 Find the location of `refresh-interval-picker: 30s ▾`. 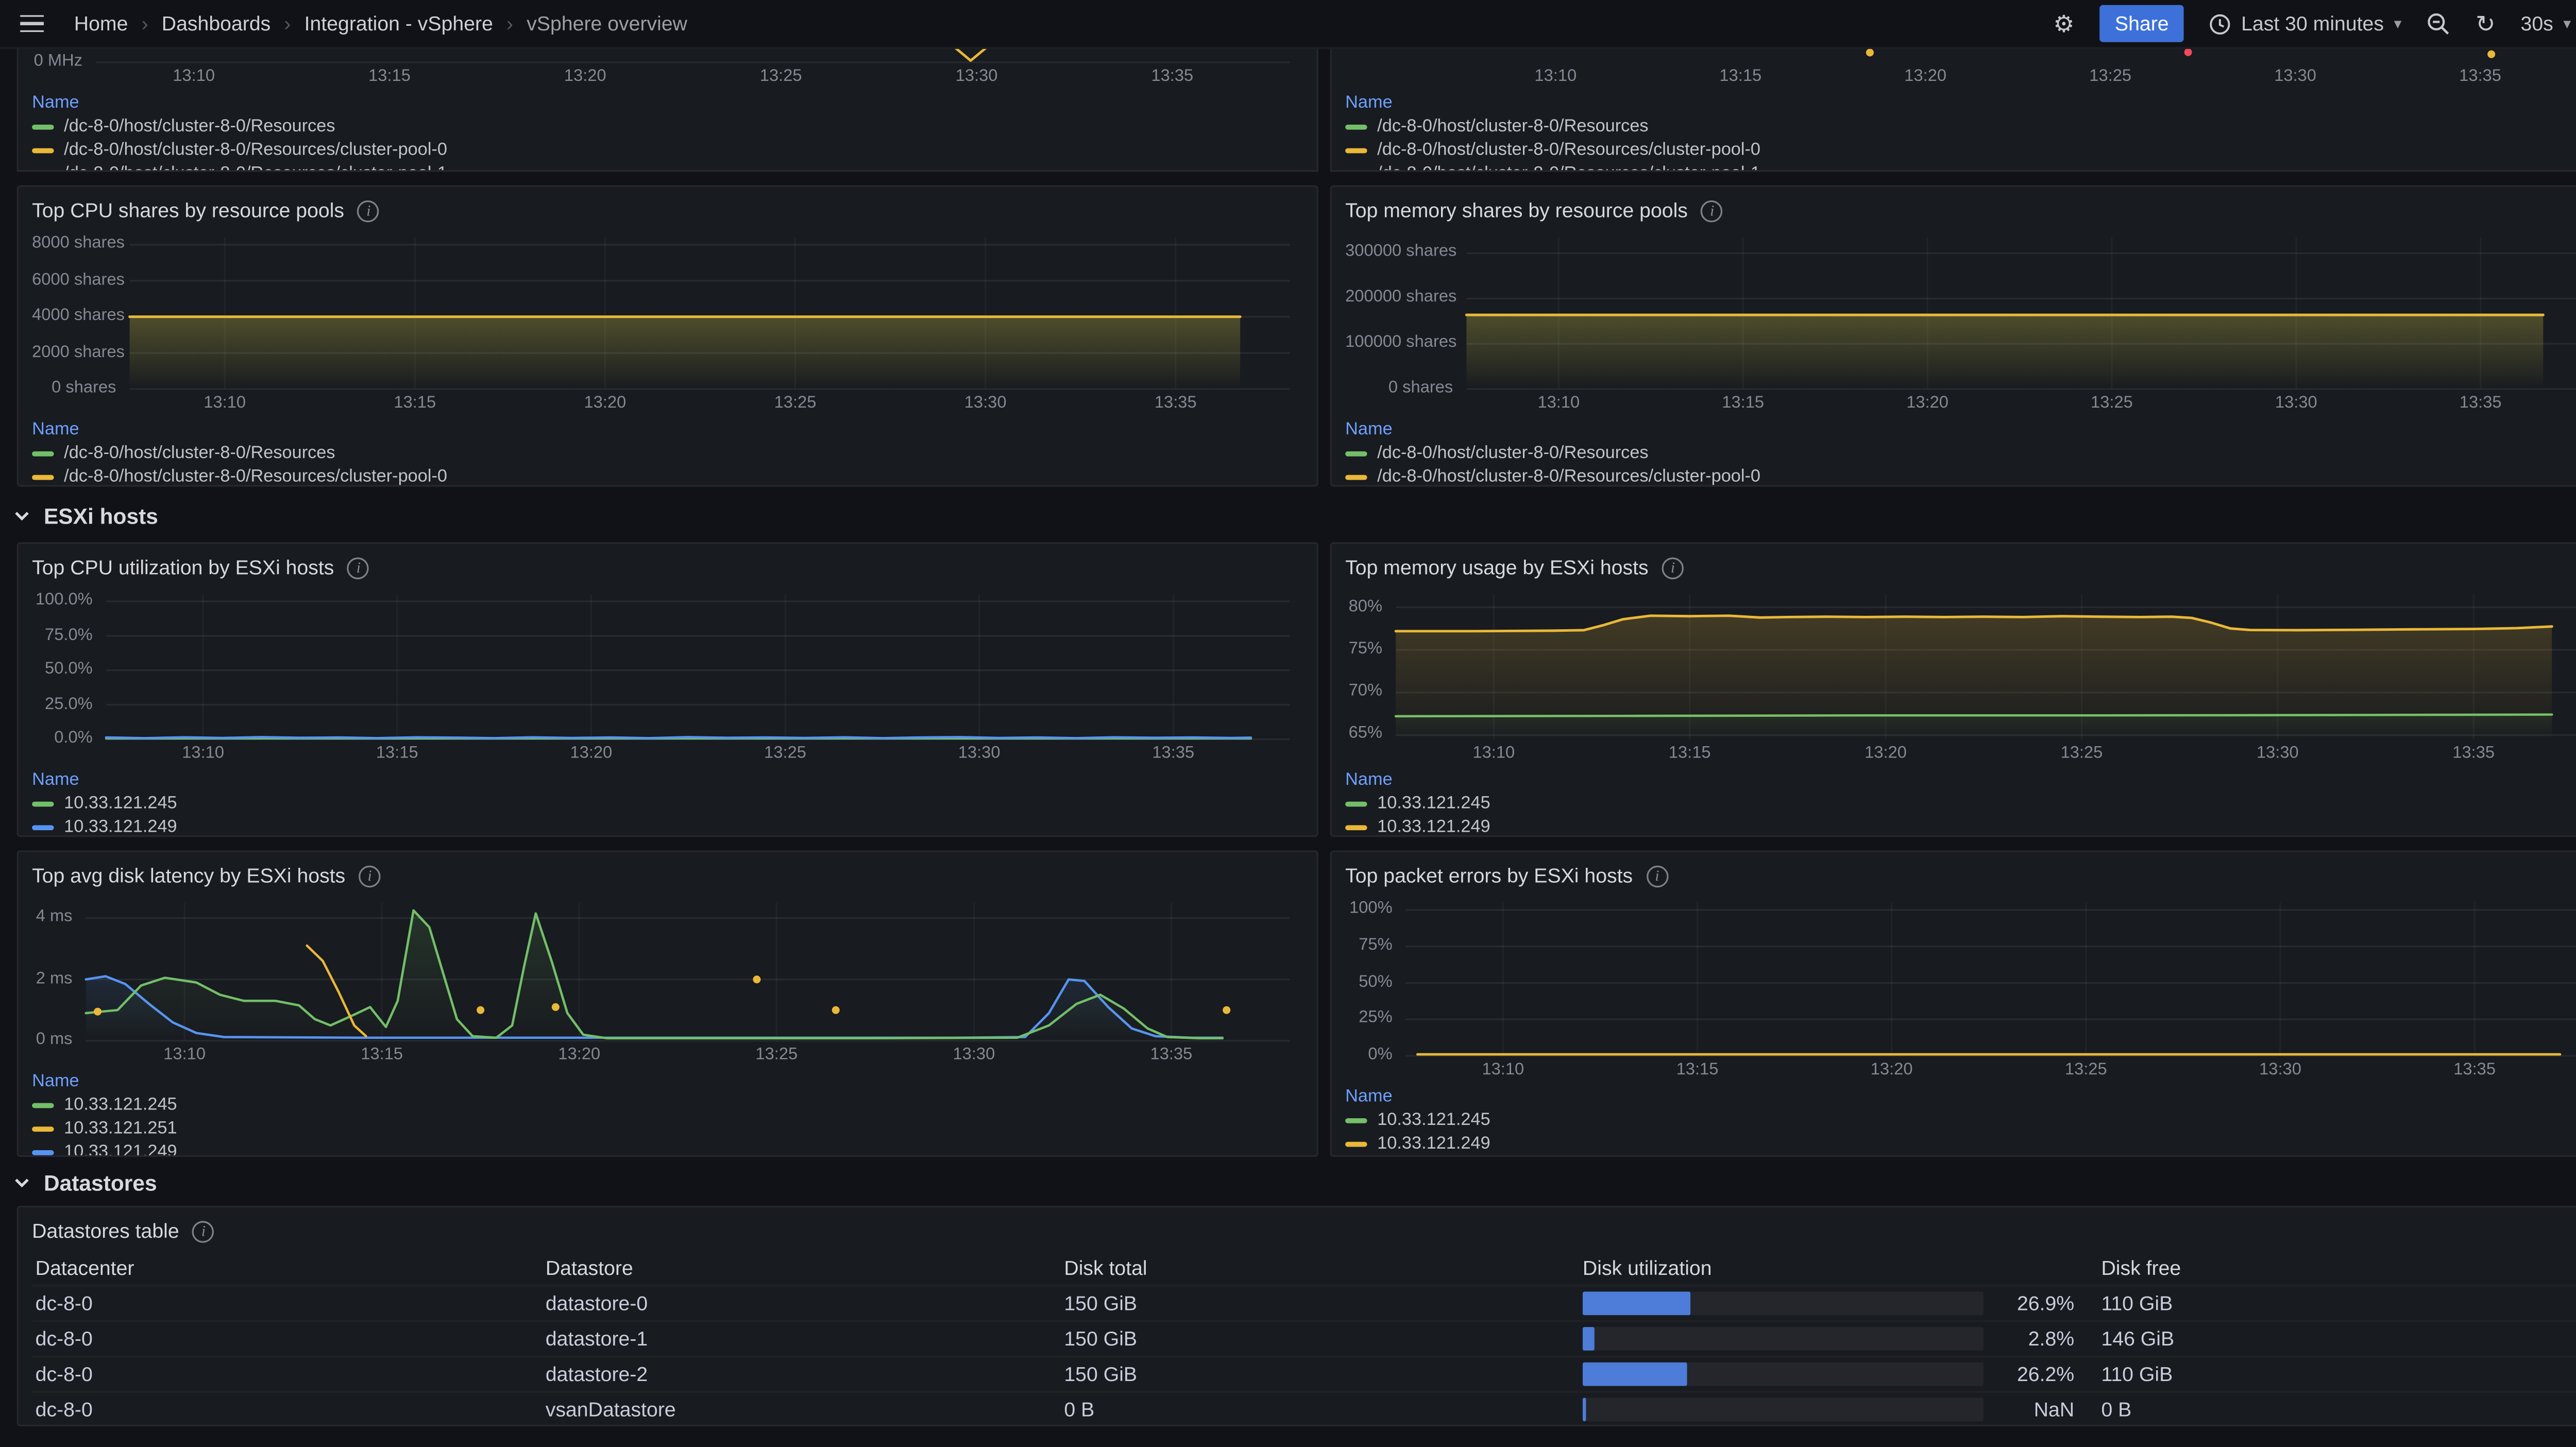

refresh-interval-picker: 30s ▾ is located at coordinates (2546, 24).